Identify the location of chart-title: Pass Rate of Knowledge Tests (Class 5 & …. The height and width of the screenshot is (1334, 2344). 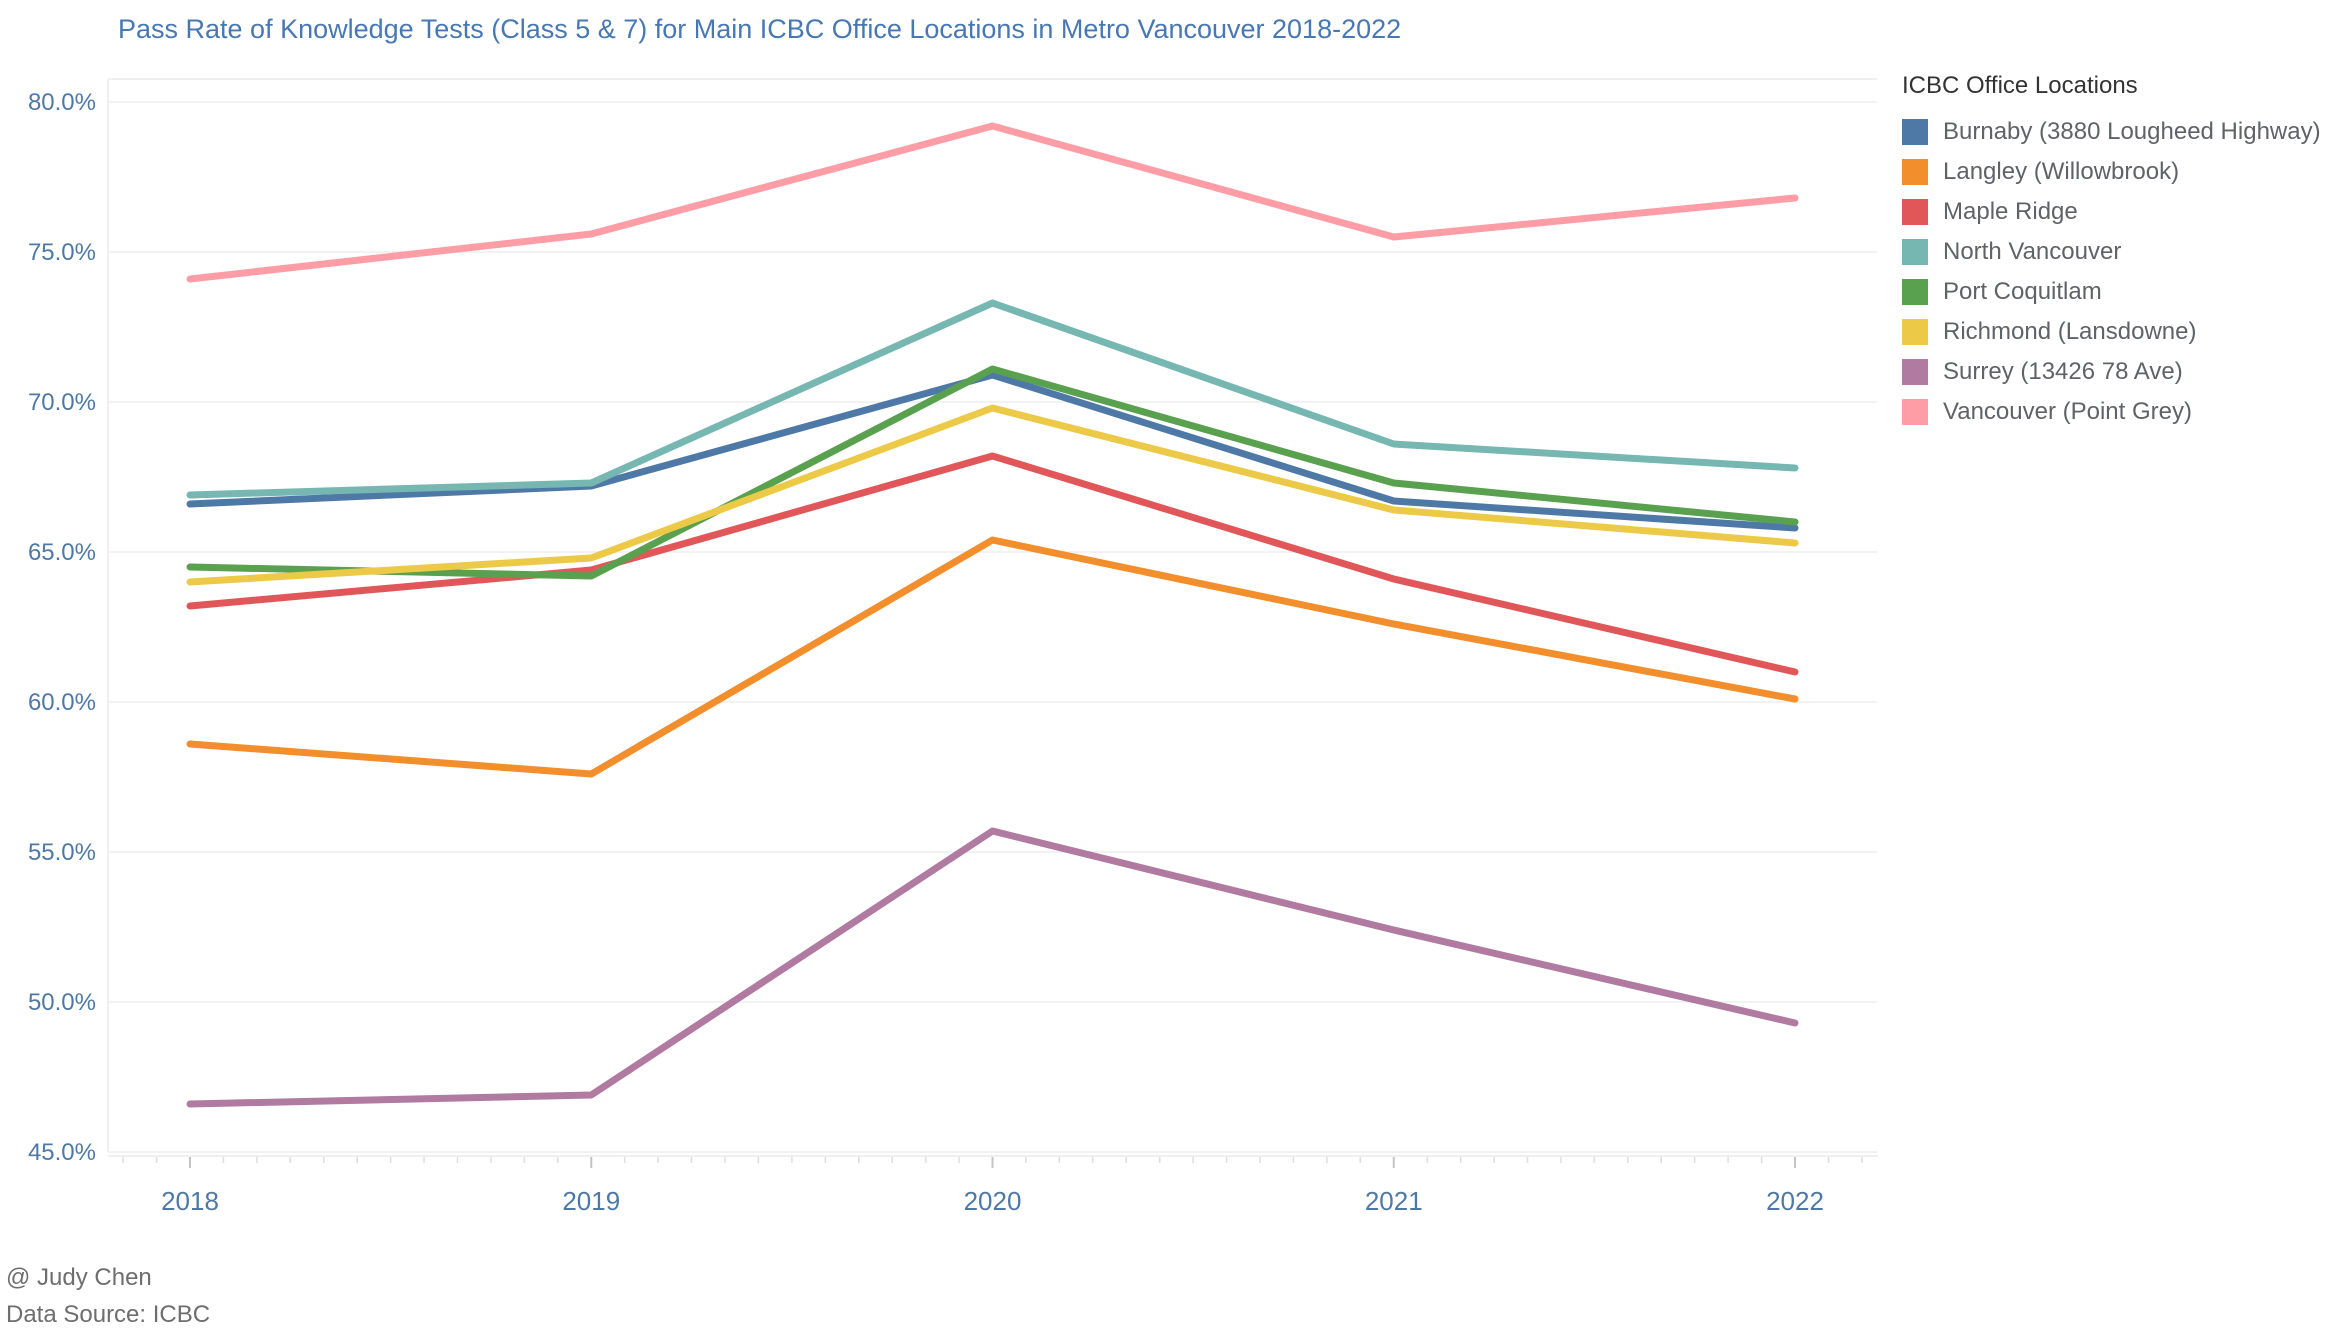
(760, 29).